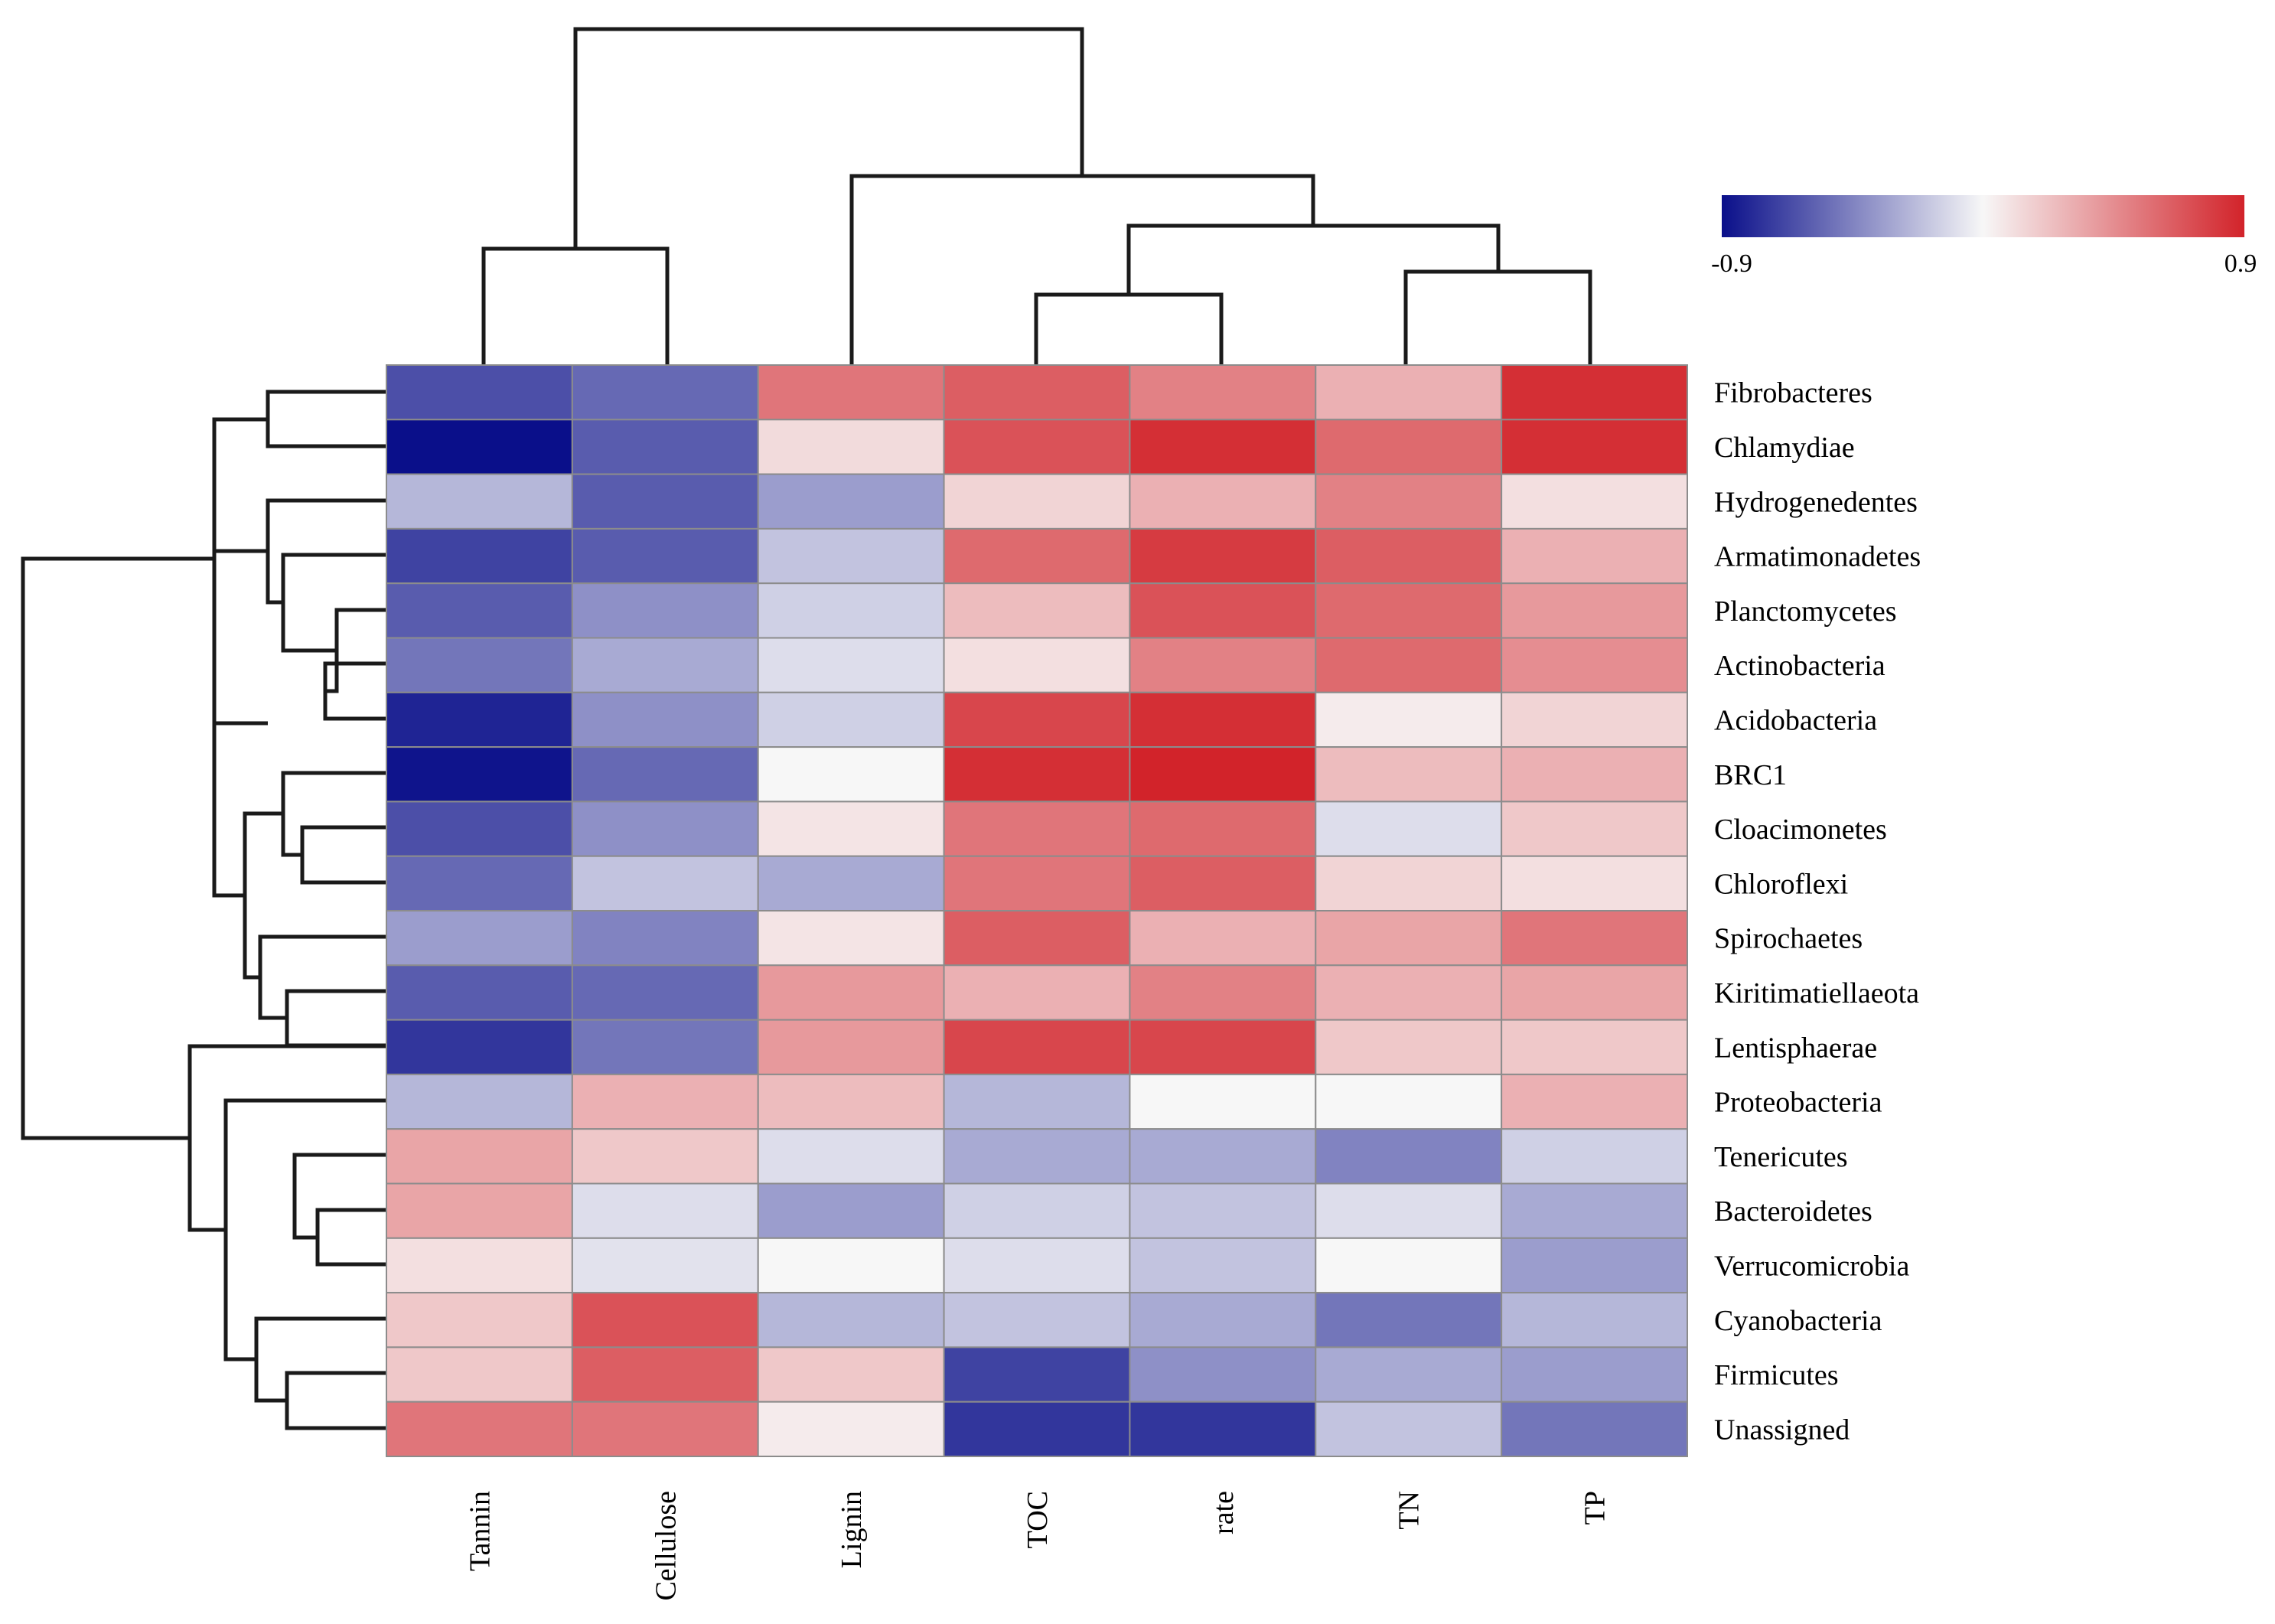 Image resolution: width=2275 pixels, height=1624 pixels. I want to click on heatmap-cell-verrucomicrobia-lignin, so click(851, 1265).